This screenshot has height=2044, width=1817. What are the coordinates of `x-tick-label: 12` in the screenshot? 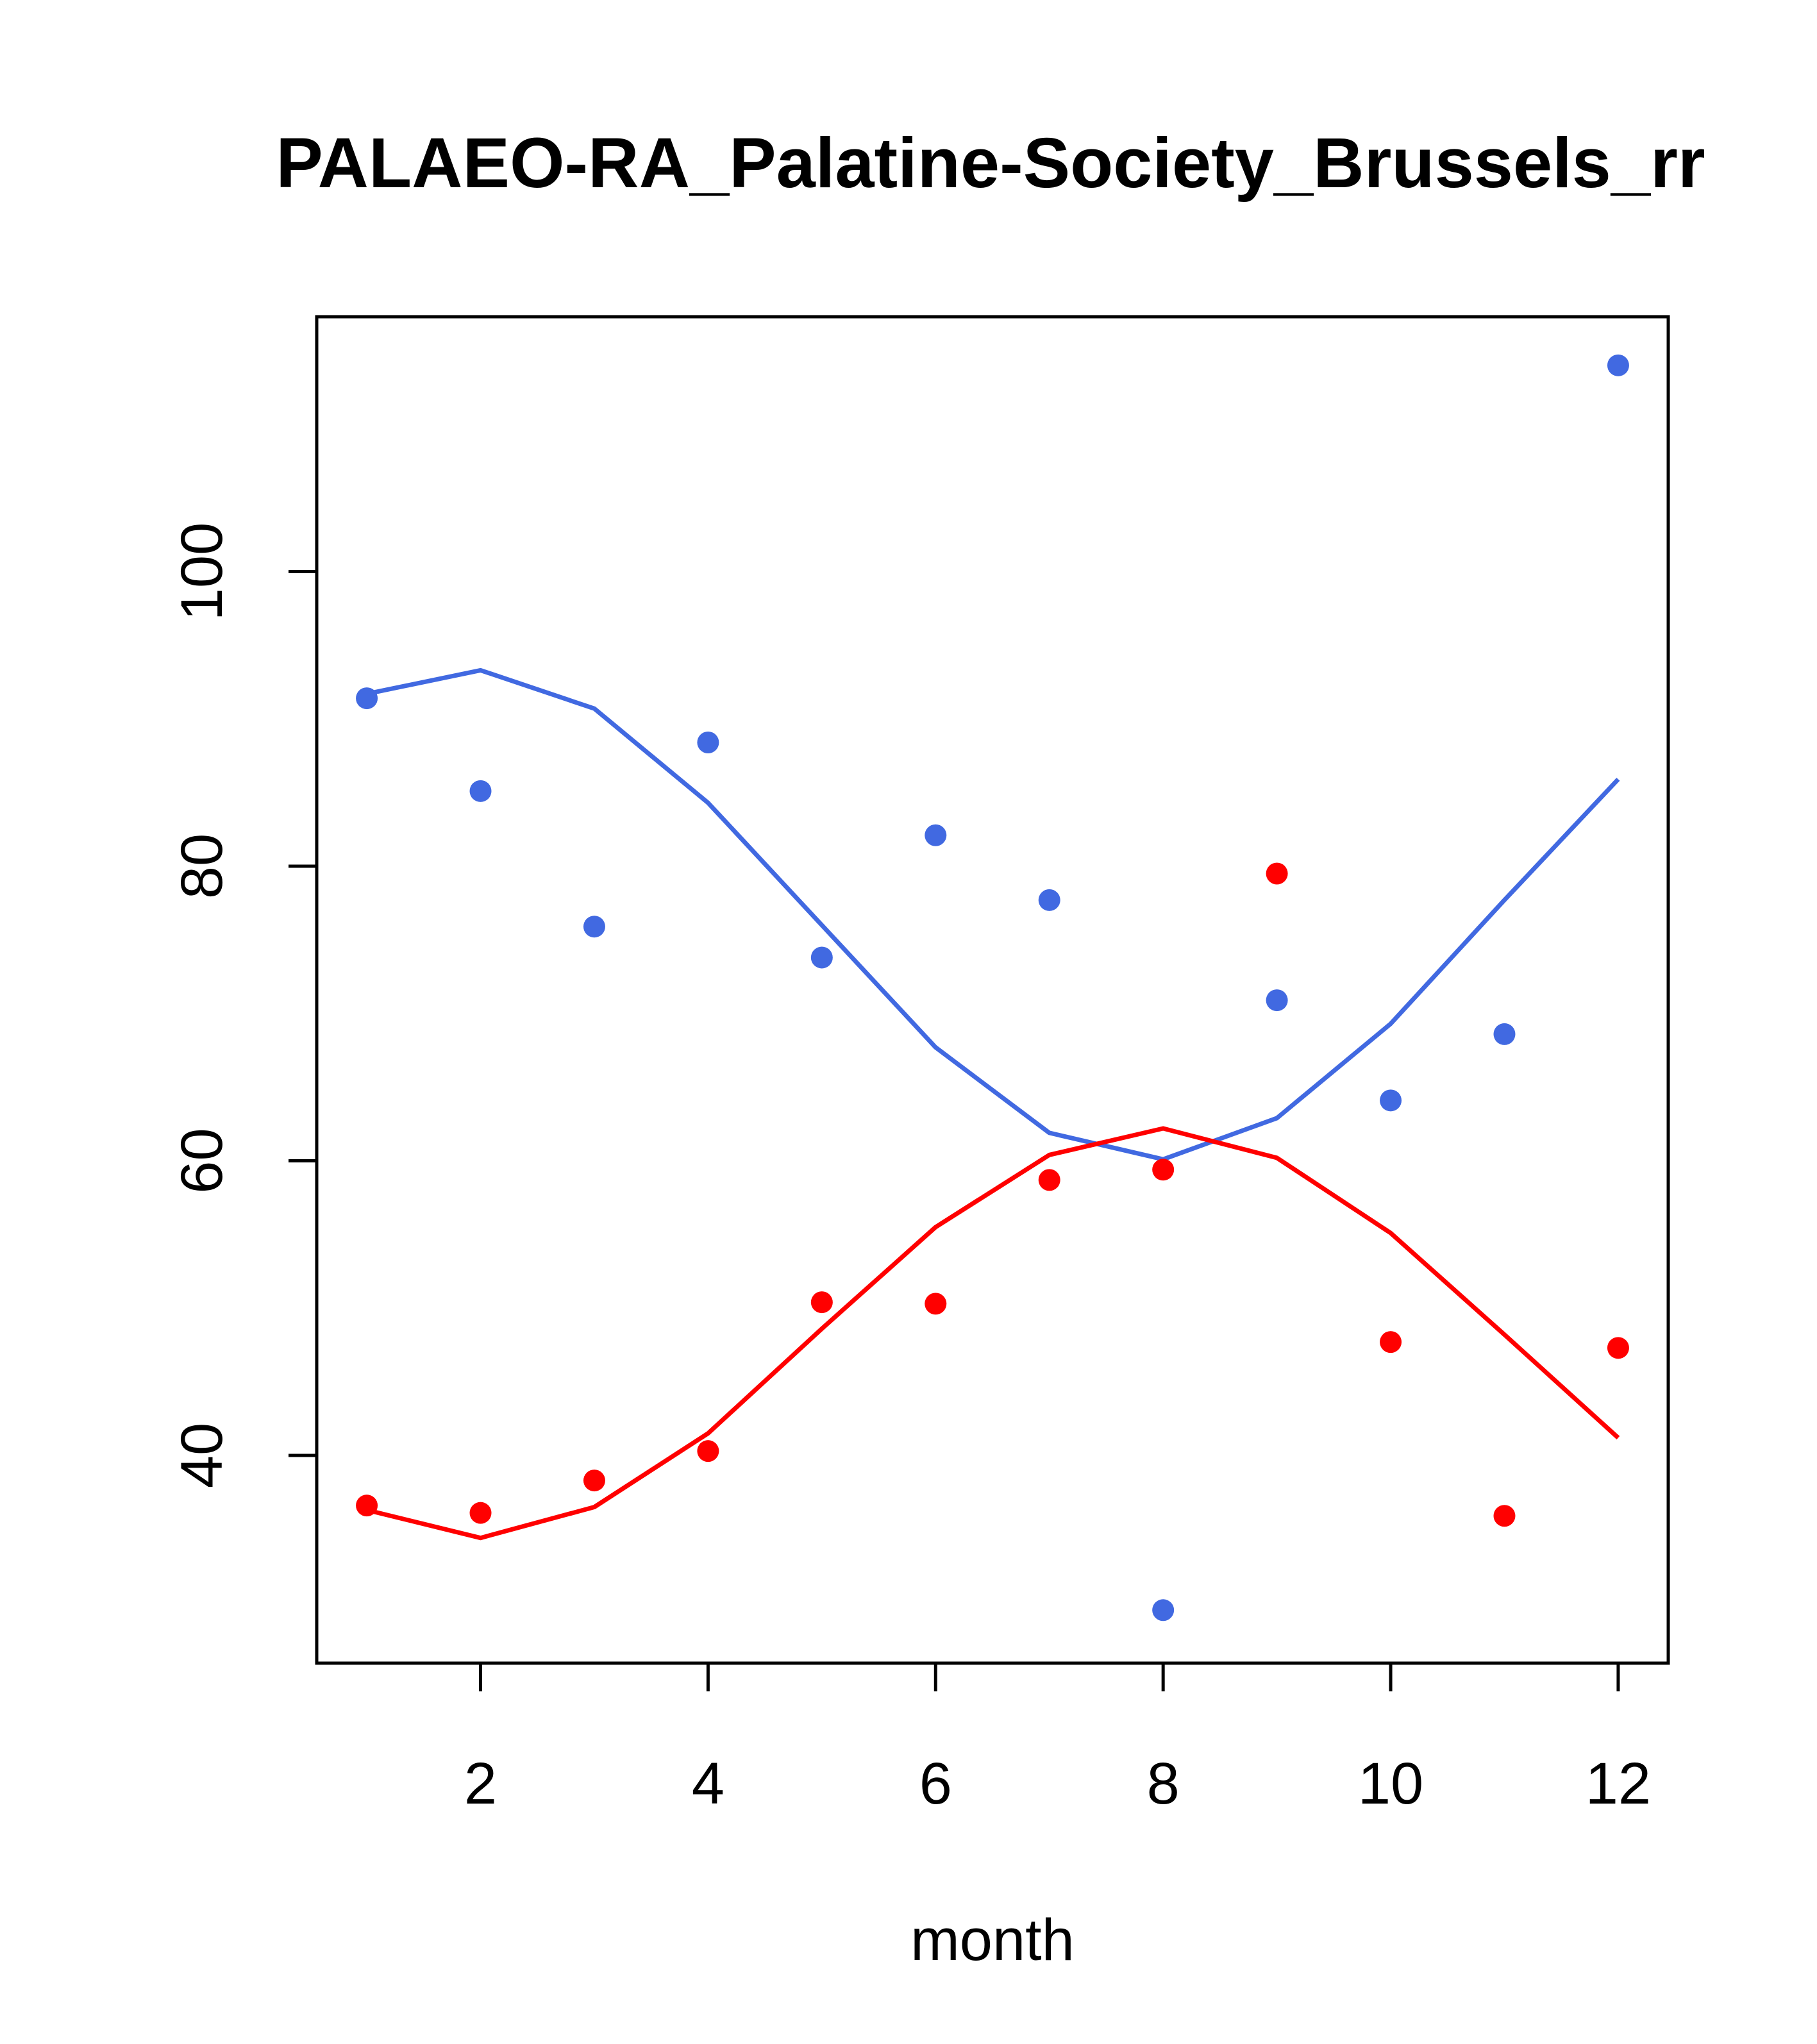 It's located at (1618, 1784).